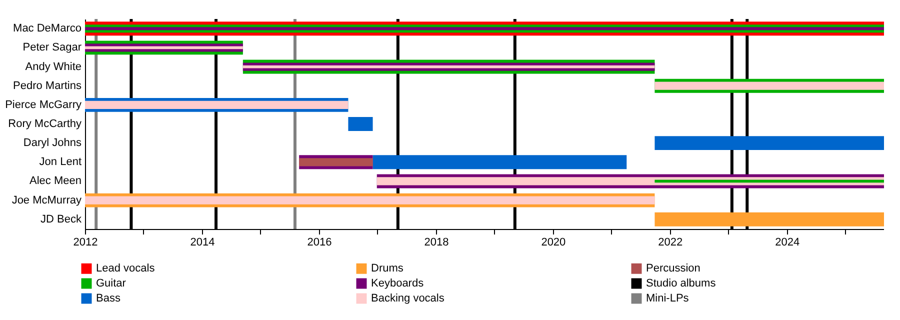 The image size is (900, 320). What do you see at coordinates (553, 242) in the screenshot?
I see `x-tick-label: 2020` at bounding box center [553, 242].